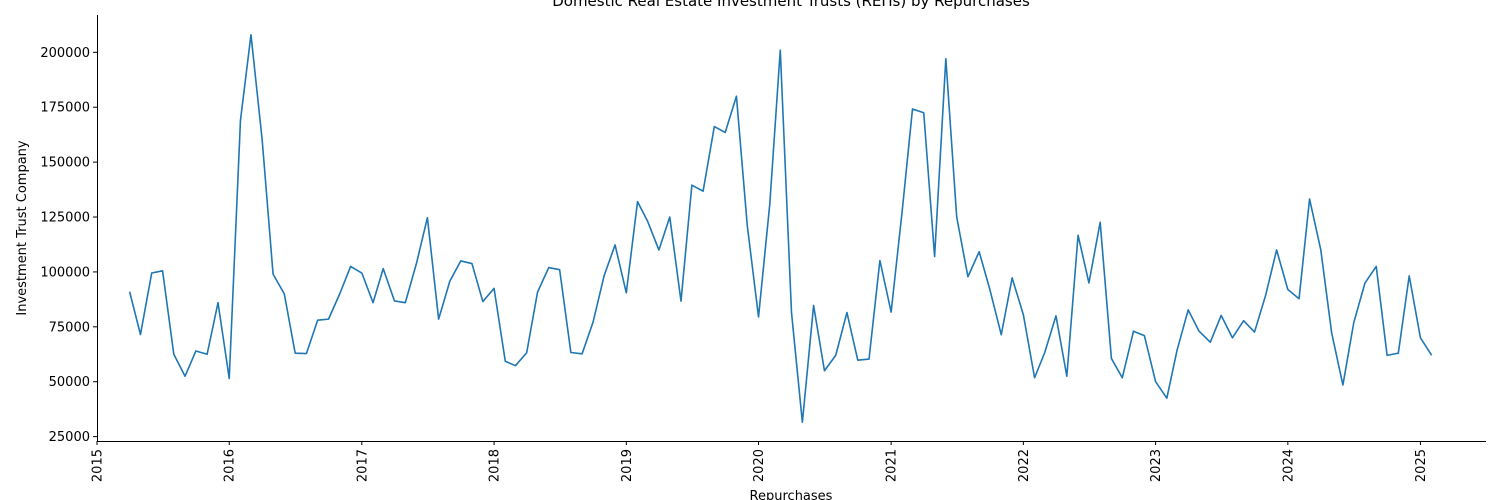  I want to click on x-tick-label: 2016, so click(230, 465).